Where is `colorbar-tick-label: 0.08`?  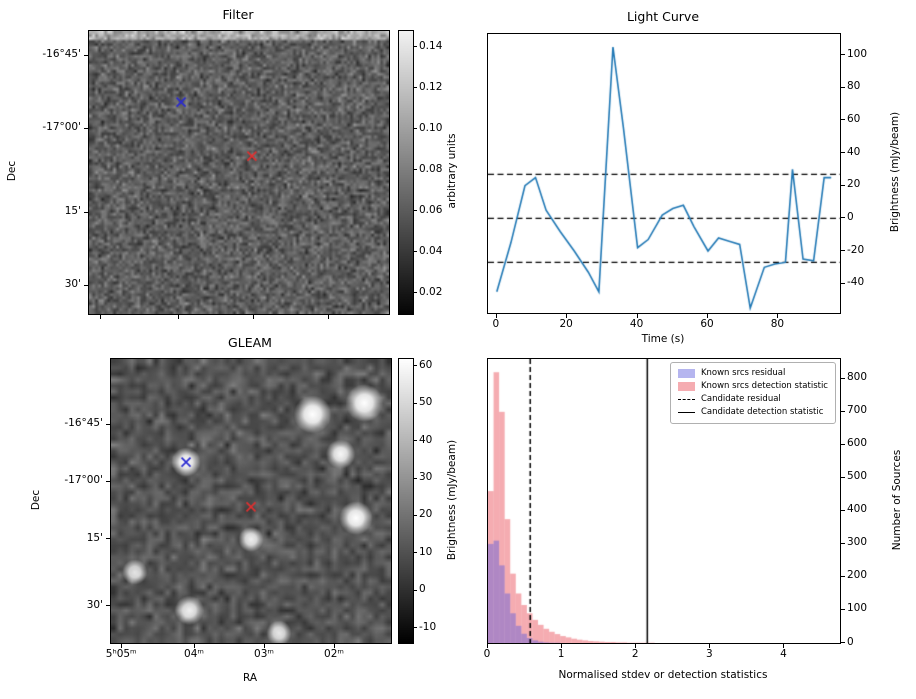
colorbar-tick-label: 0.08 is located at coordinates (431, 168).